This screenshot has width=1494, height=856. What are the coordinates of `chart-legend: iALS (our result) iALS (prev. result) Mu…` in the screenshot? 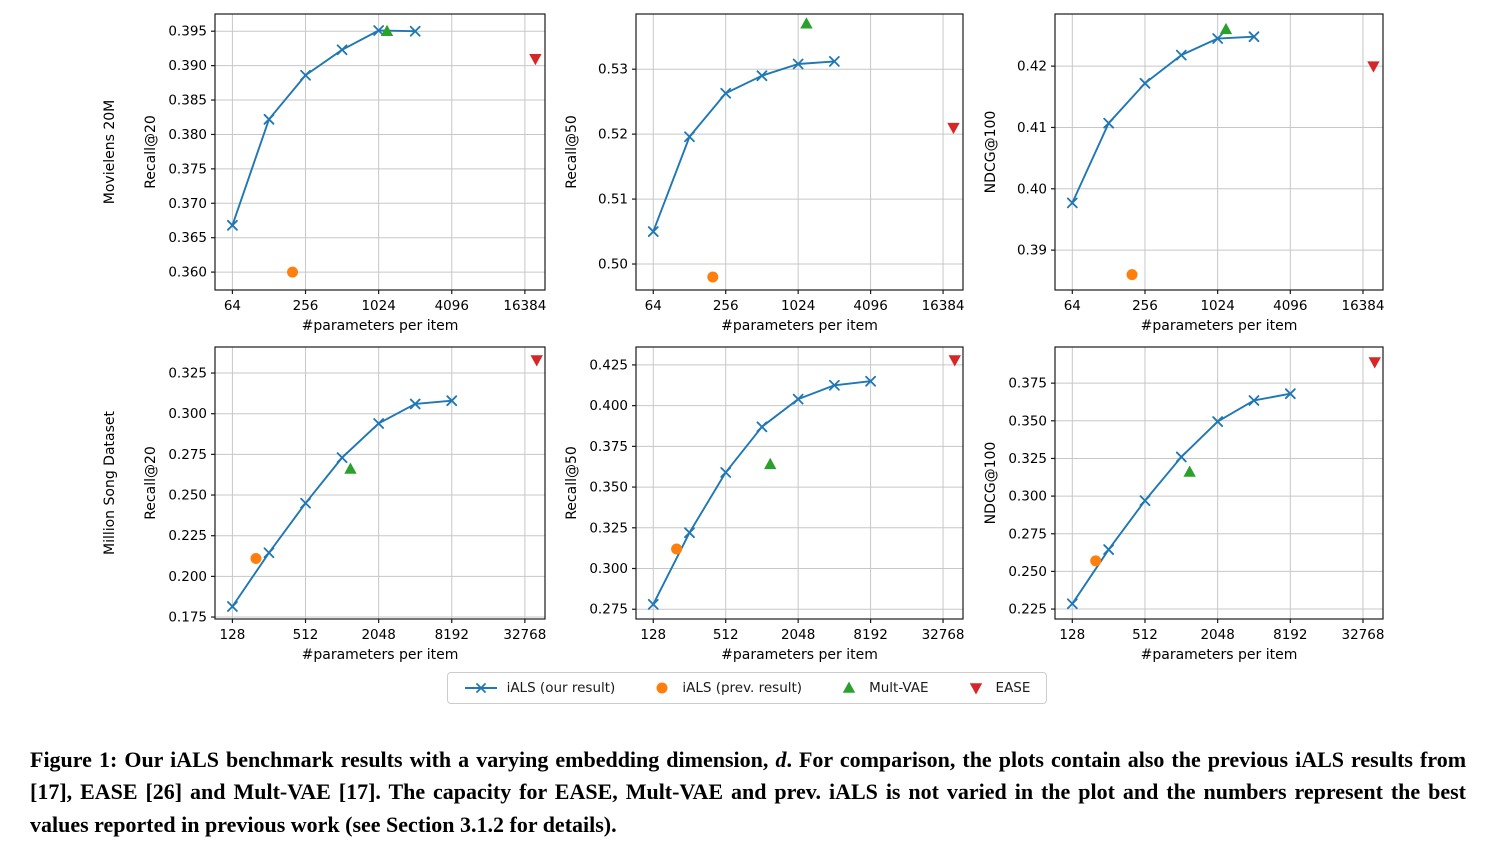 It's located at (747, 688).